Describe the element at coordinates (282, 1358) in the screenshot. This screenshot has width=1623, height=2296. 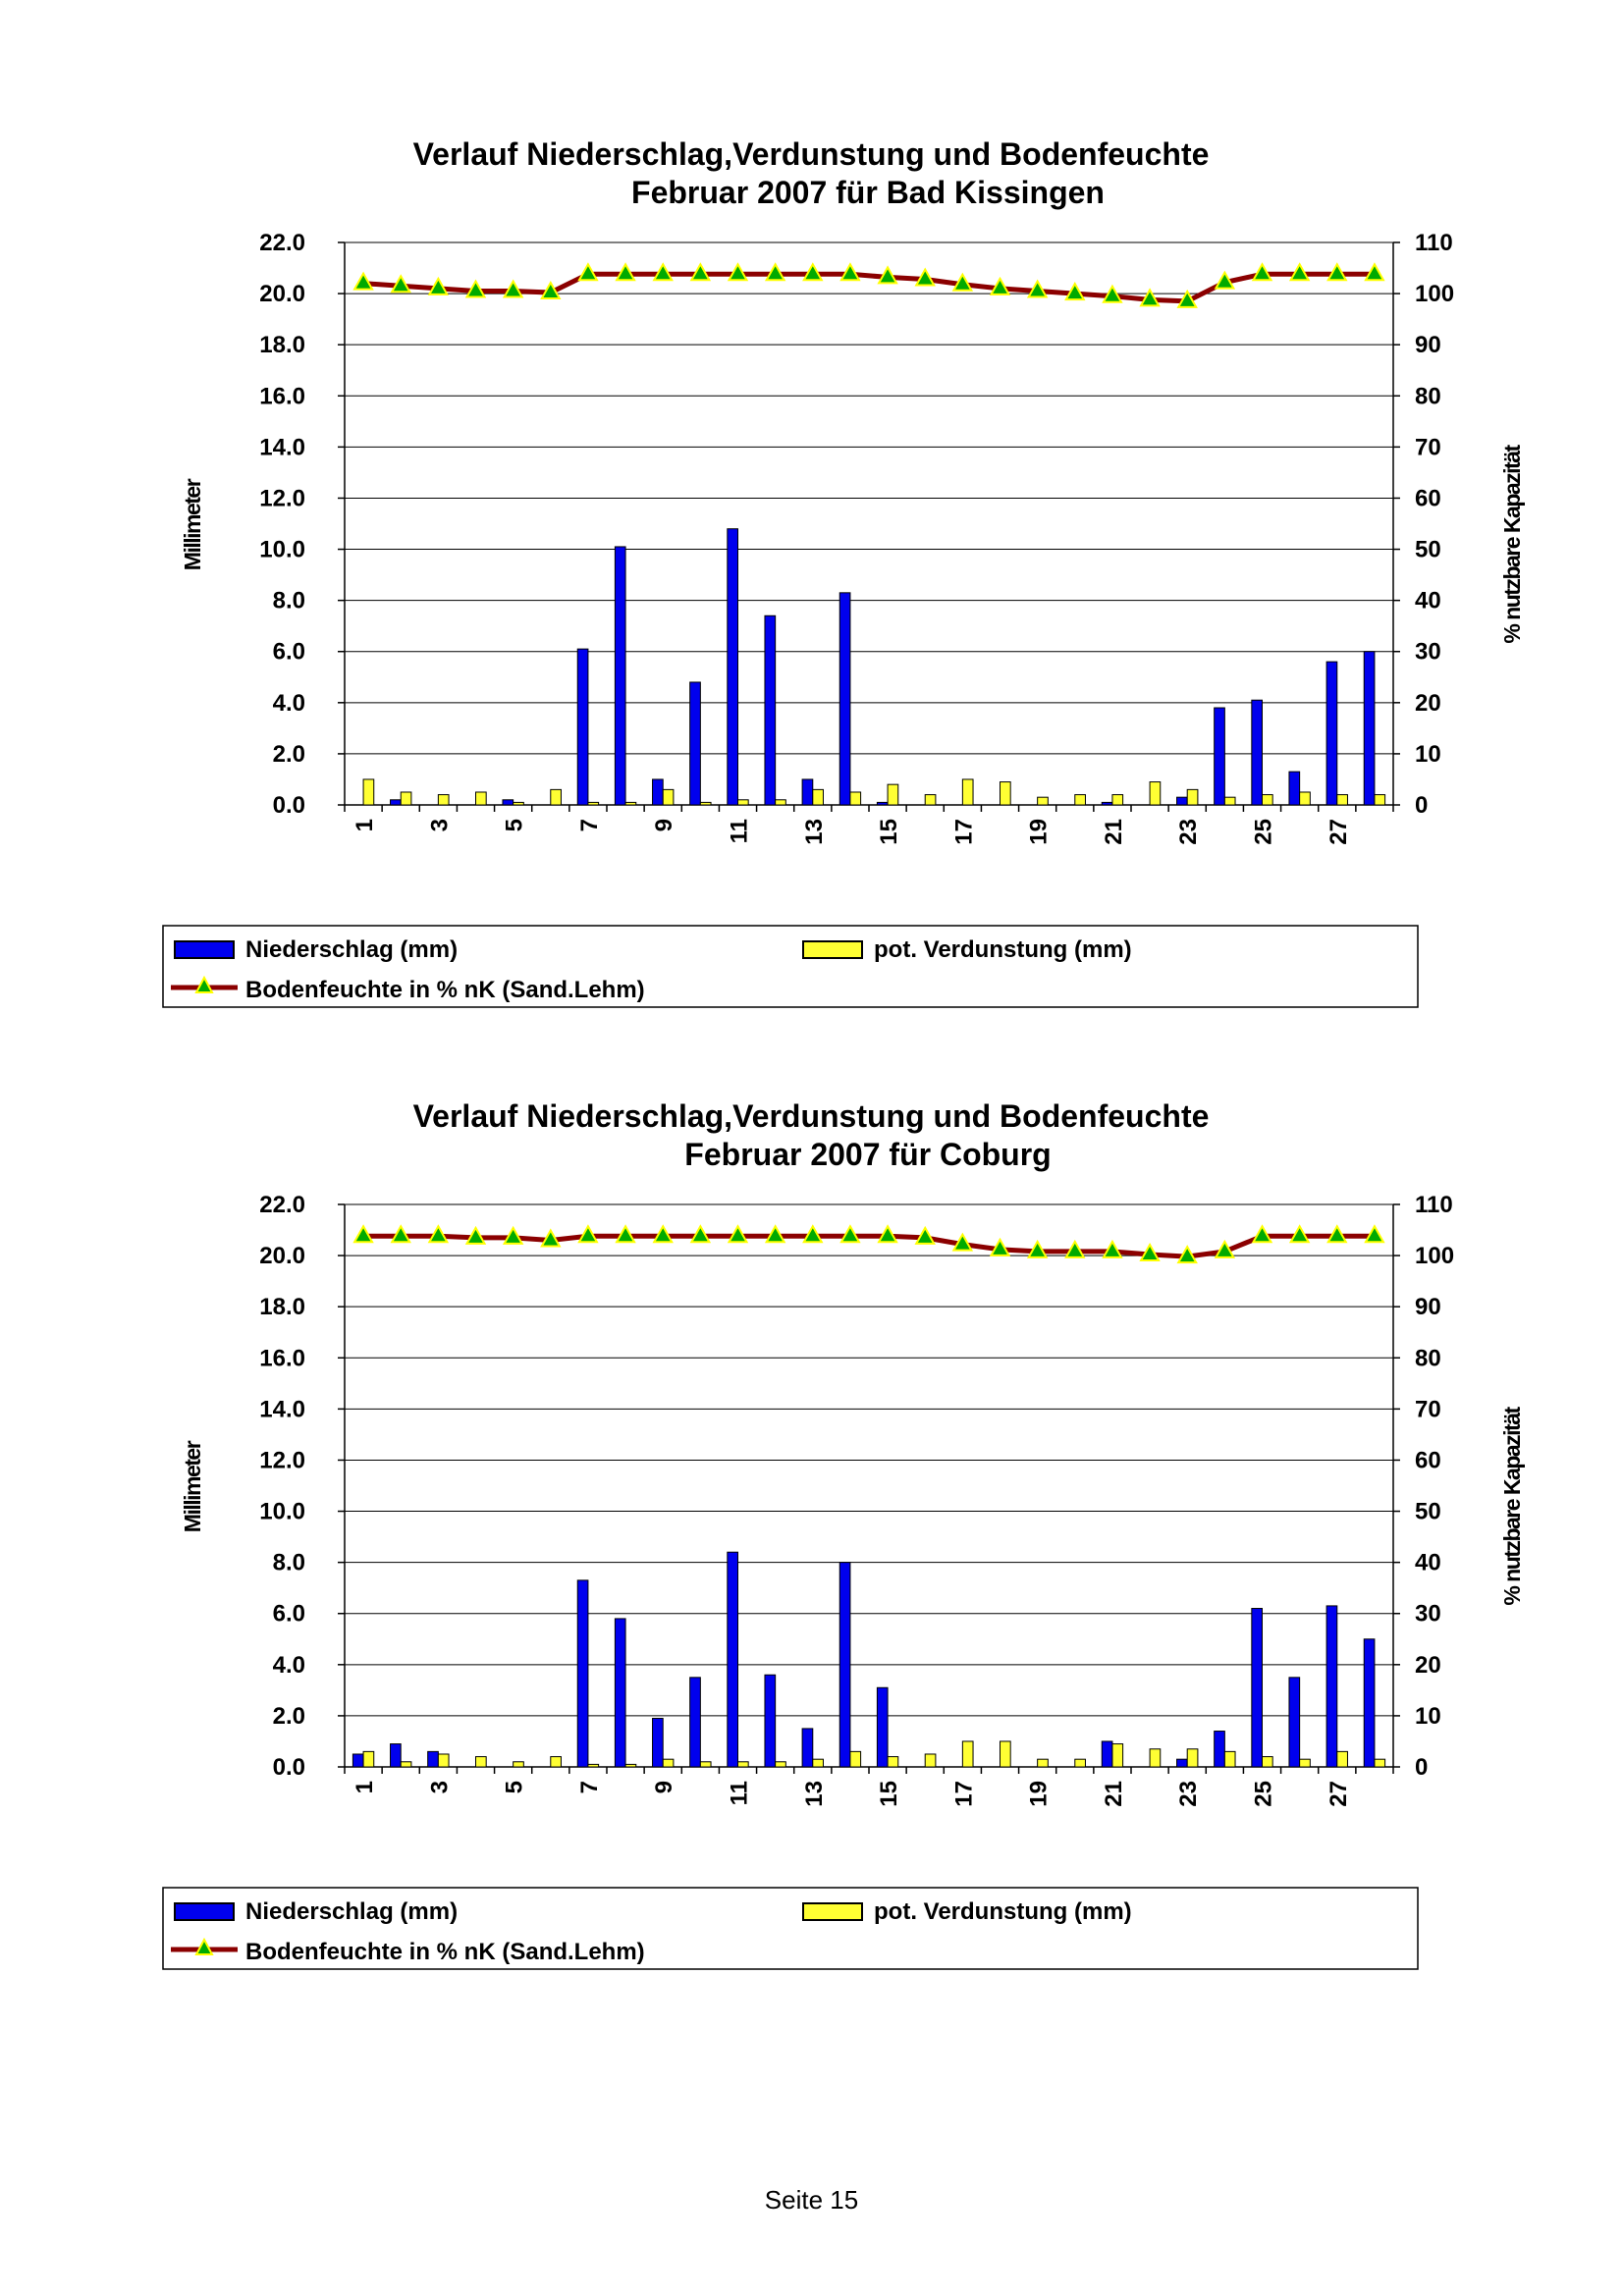
I see `y-tick-label: 16.0` at that location.